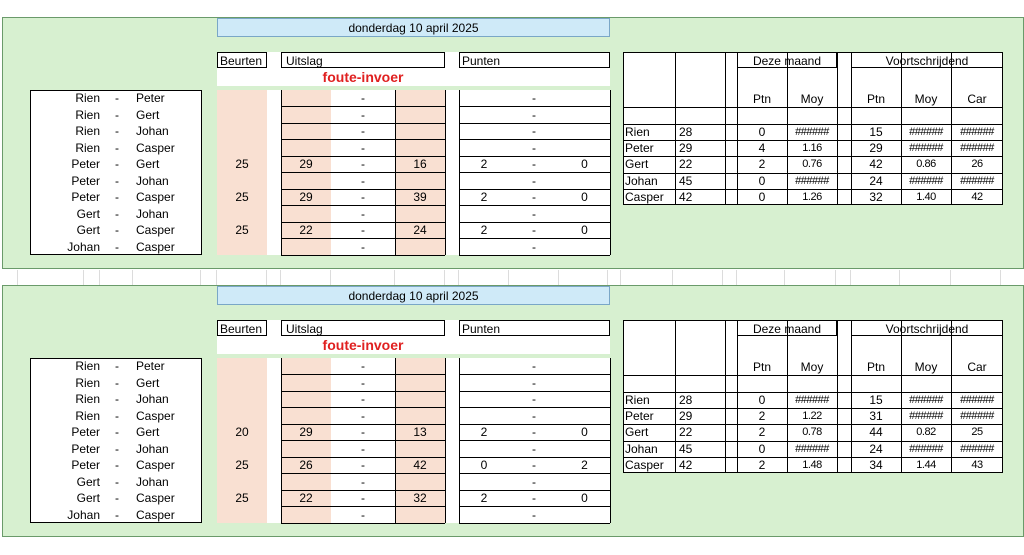 This screenshot has width=1024, height=555. I want to click on cum-average: 1.40, so click(926, 196).